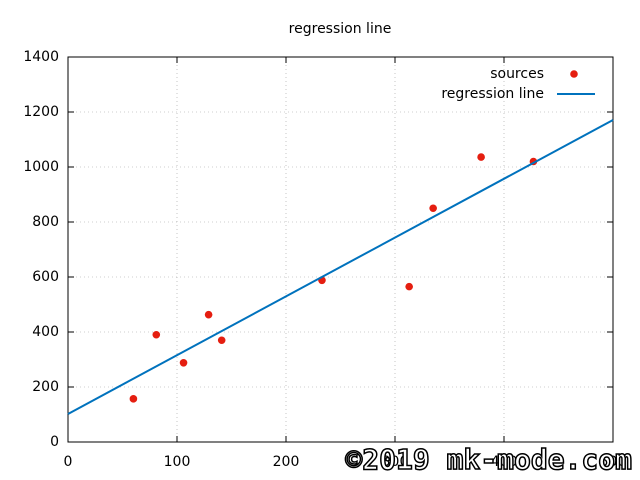 The width and height of the screenshot is (640, 480). What do you see at coordinates (574, 74) in the screenshot?
I see `legend-swatch` at bounding box center [574, 74].